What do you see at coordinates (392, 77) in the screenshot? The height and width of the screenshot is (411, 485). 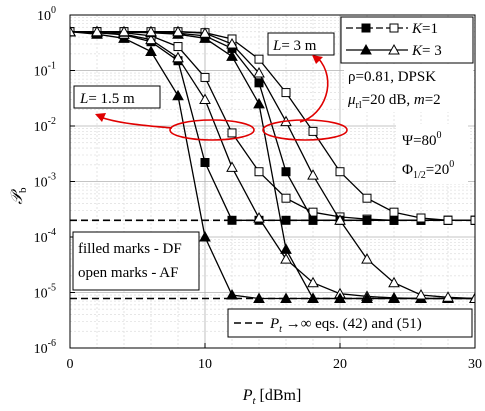 I see `params-line1: ρ=0.81, DPSK` at bounding box center [392, 77].